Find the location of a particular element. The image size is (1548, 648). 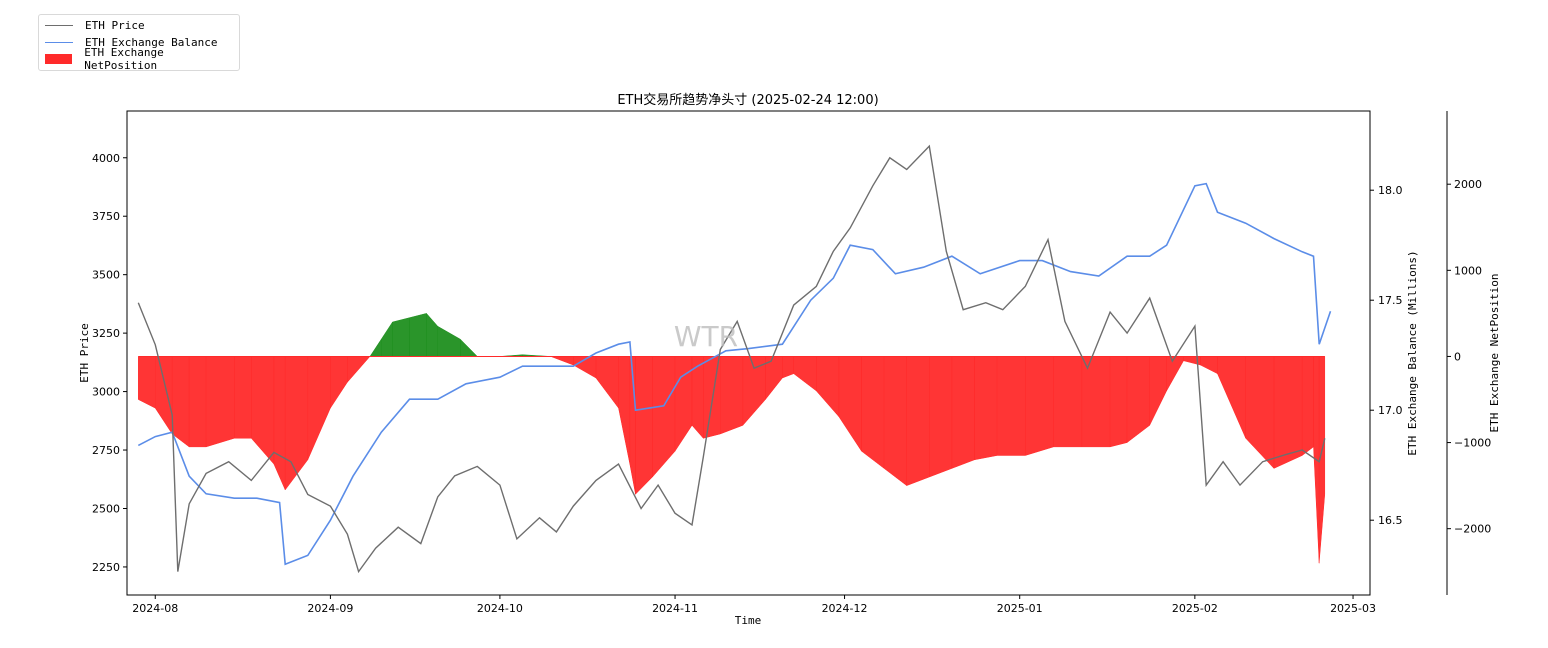

legend-label-balance: ETH Exchange Balance is located at coordinates (151, 42).